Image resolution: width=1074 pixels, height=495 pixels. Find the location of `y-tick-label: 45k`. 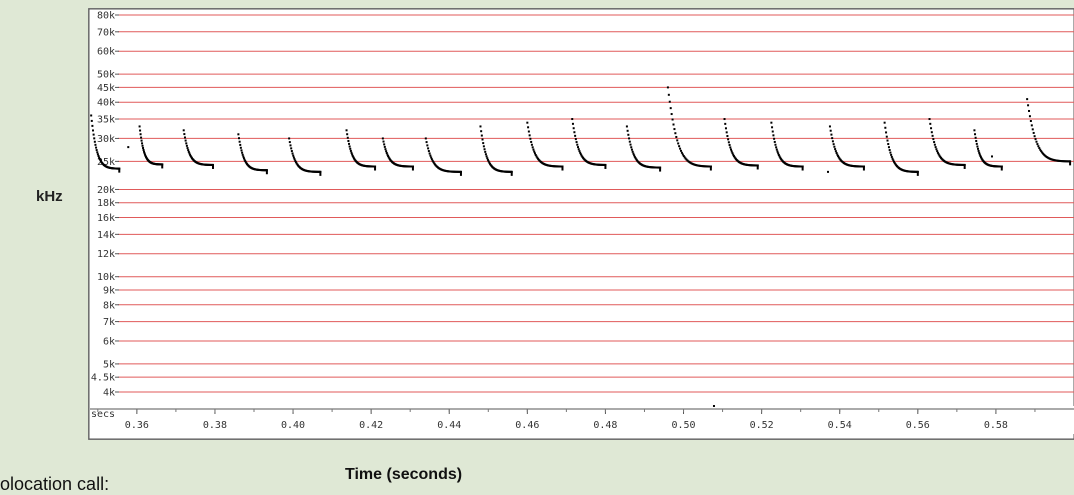

y-tick-label: 45k is located at coordinates (106, 88).